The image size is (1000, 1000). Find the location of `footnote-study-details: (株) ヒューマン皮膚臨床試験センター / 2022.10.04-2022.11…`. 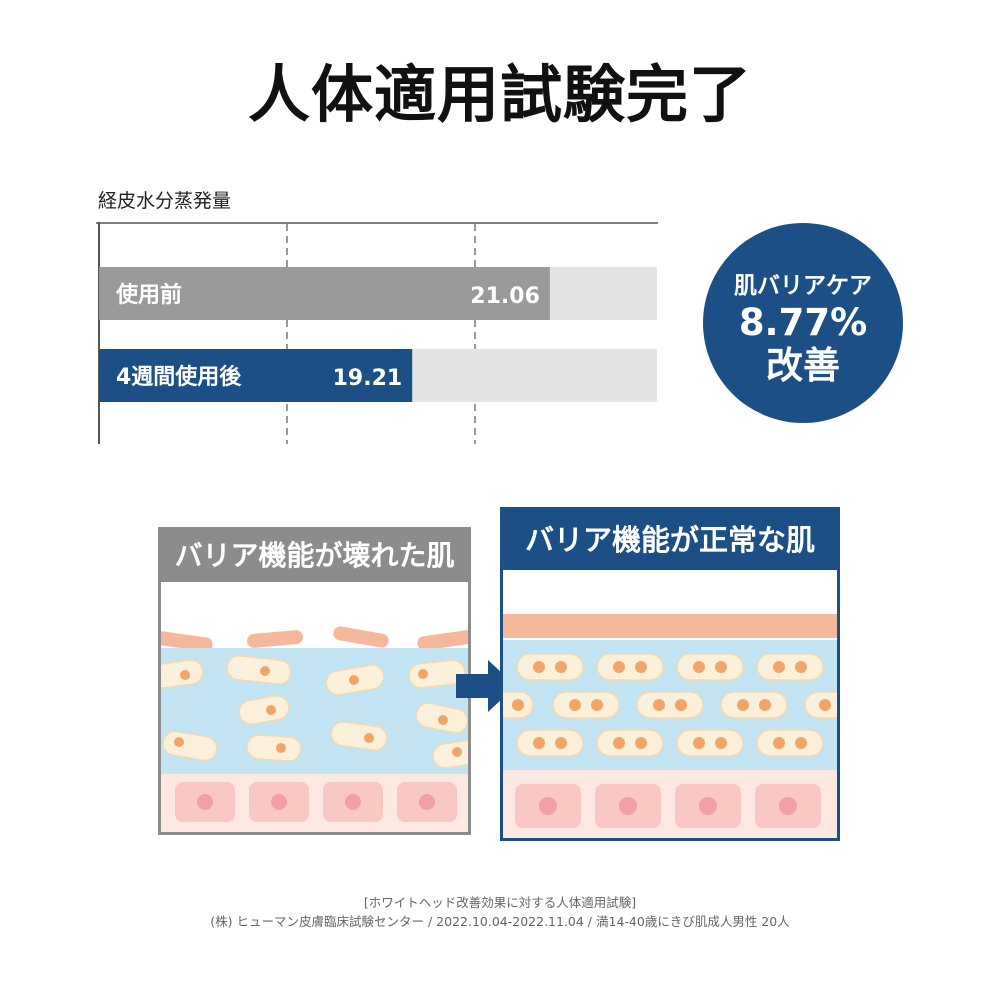

footnote-study-details: (株) ヒューマン皮膚臨床試験センター / 2022.10.04-2022.11… is located at coordinates (500, 921).